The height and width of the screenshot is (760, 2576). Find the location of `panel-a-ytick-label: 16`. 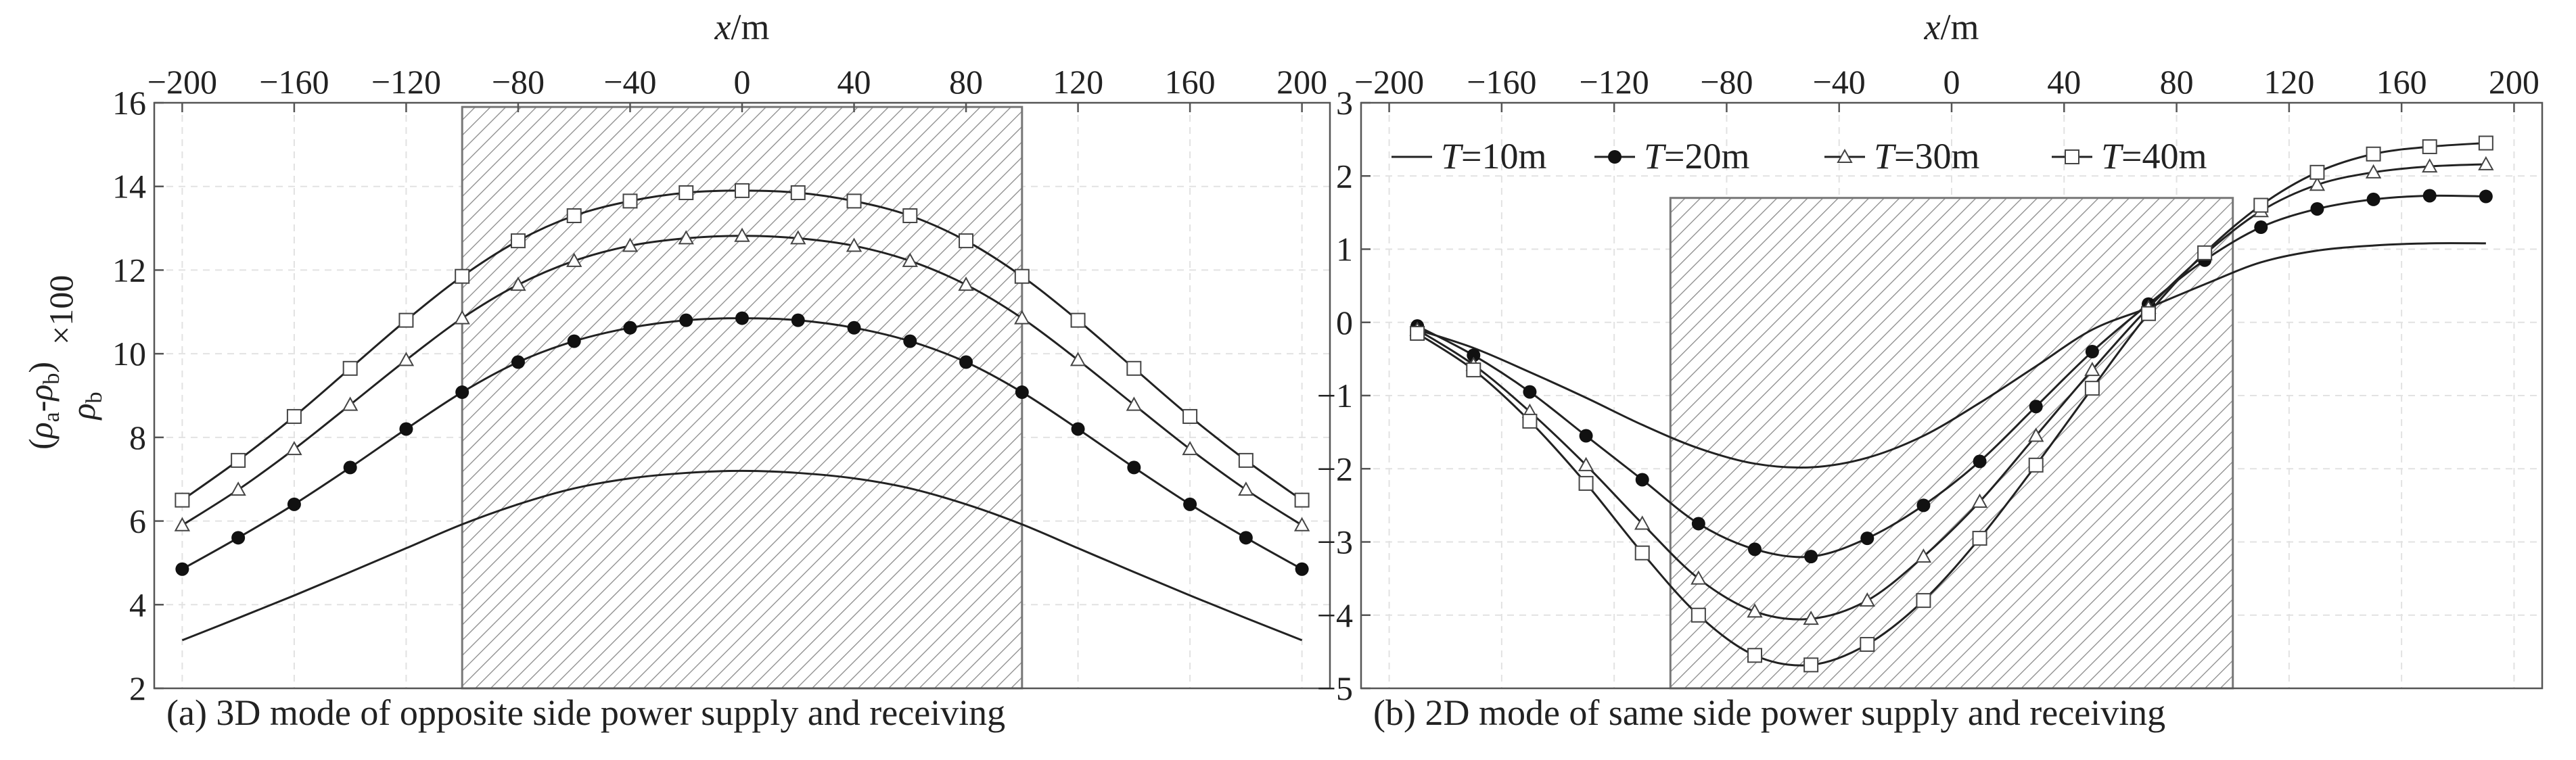

panel-a-ytick-label: 16 is located at coordinates (129, 103).